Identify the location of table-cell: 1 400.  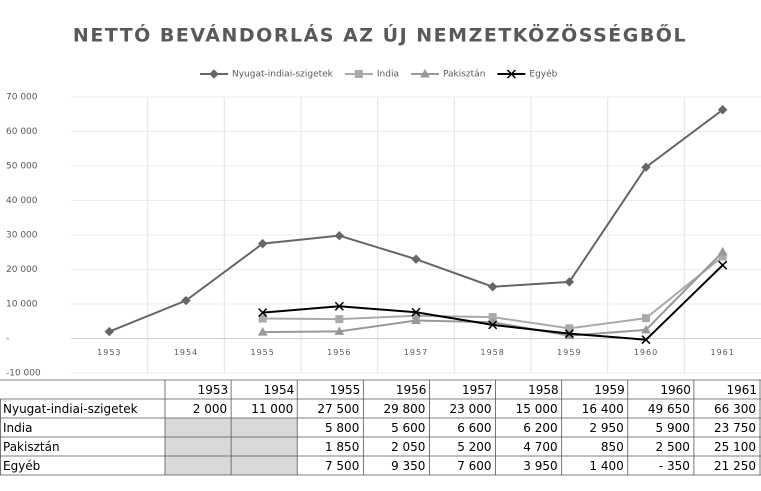
(606, 466).